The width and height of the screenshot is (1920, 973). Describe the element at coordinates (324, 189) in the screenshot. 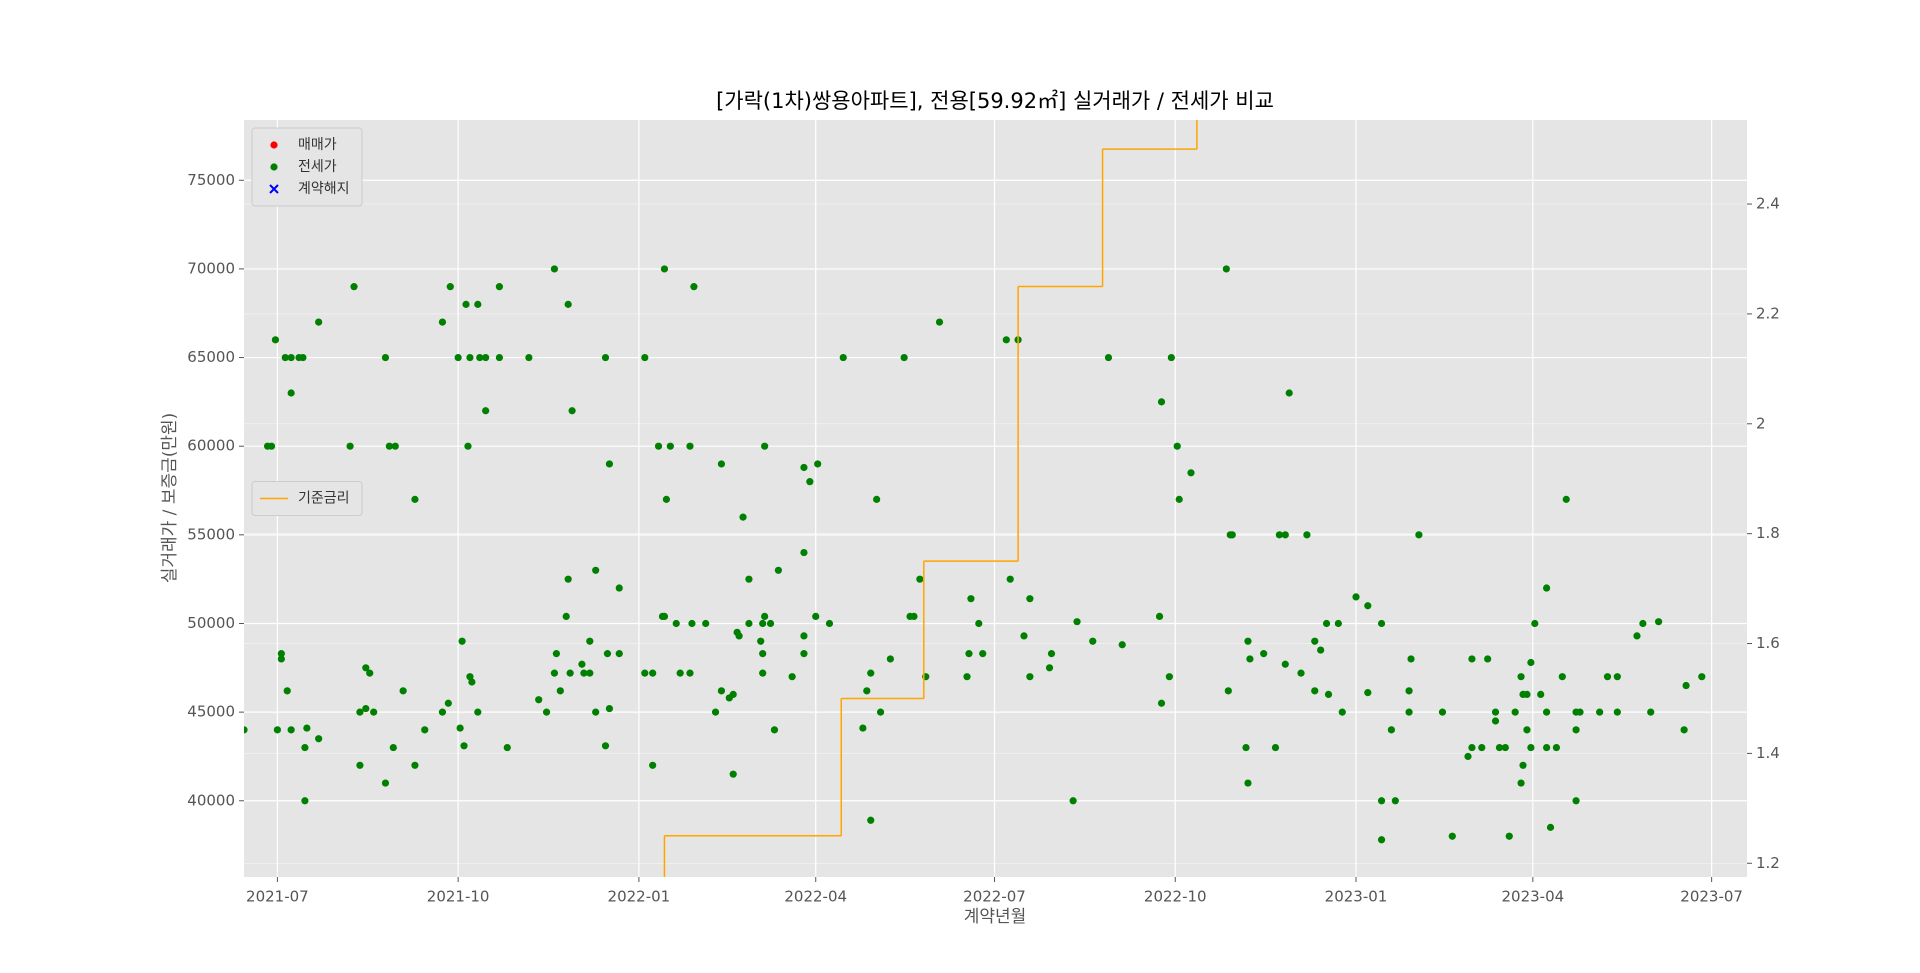

I see `legend-label: 계약해지` at that location.